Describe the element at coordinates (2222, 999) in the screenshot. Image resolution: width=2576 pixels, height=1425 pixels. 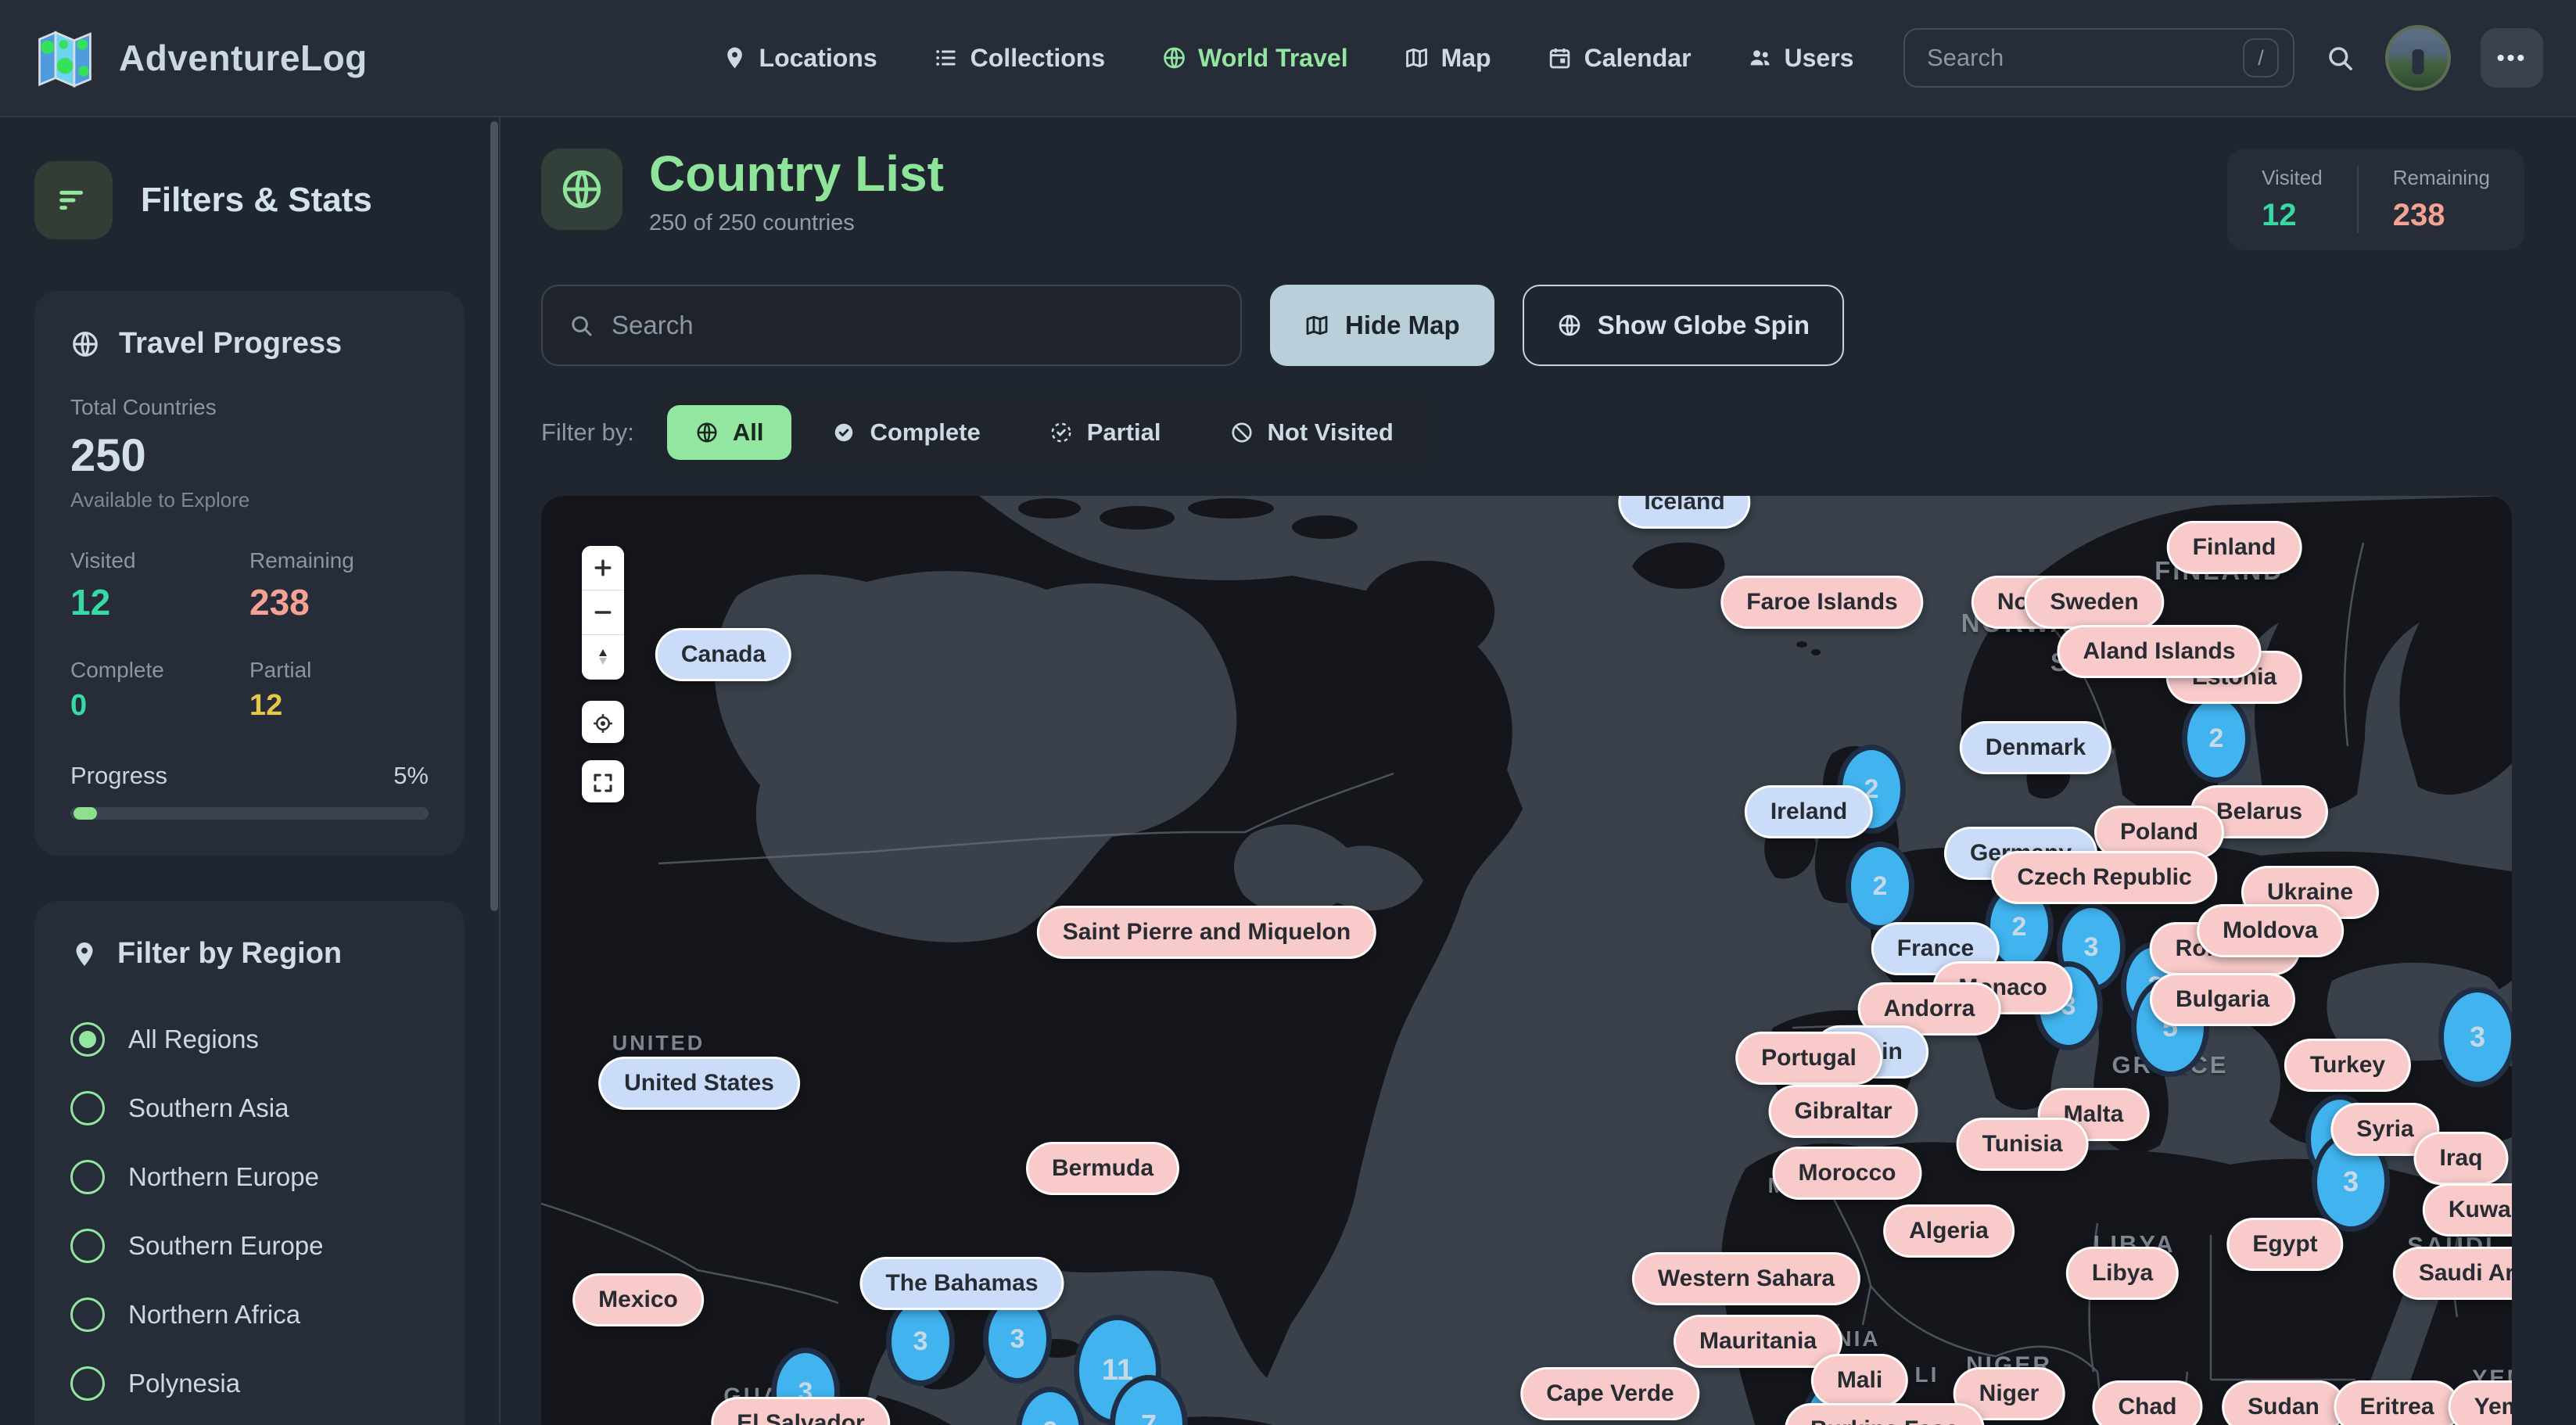
I see `country-pill-bulgaria: Bulgaria` at that location.